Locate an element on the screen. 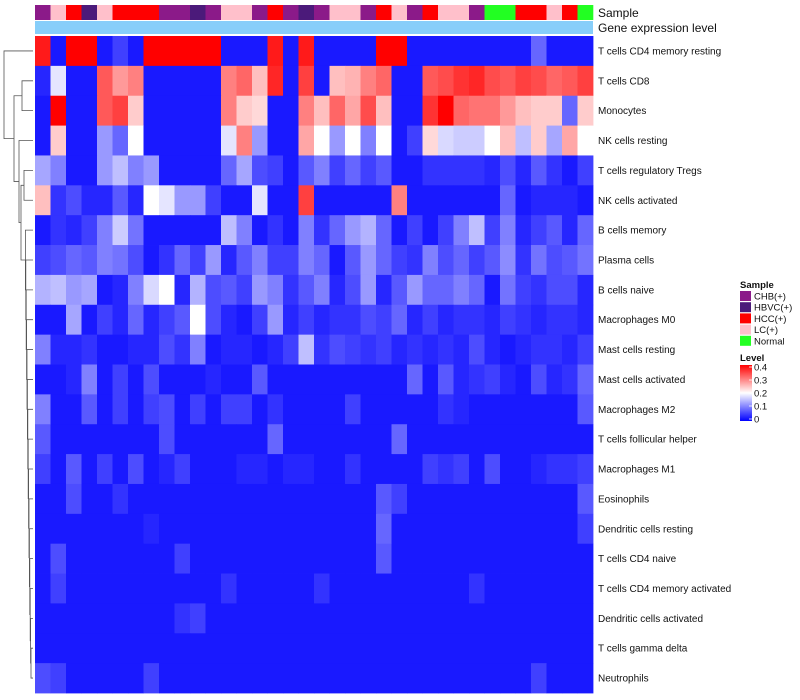 This screenshot has width=800, height=700. legend-label: HCC(+) is located at coordinates (770, 319).